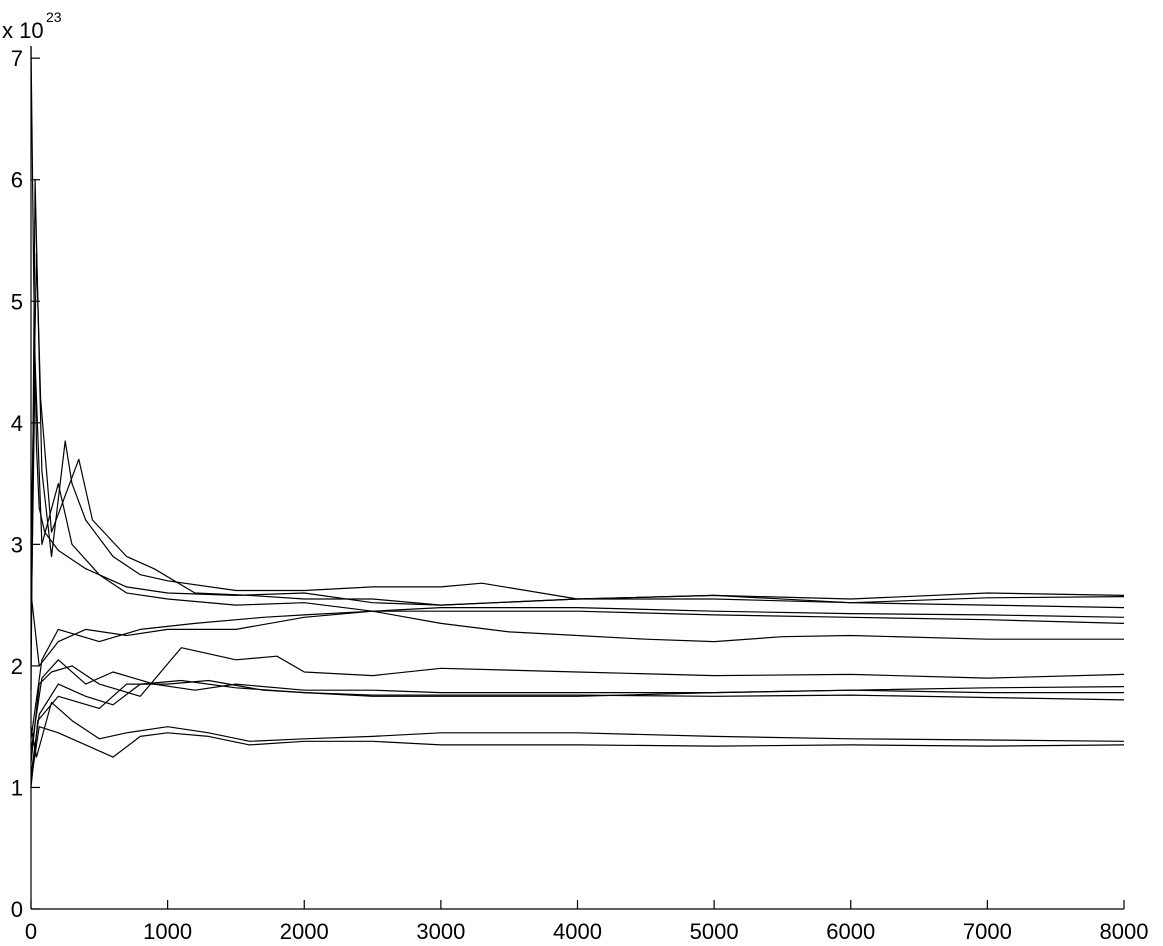 This screenshot has width=1163, height=946. Describe the element at coordinates (850, 931) in the screenshot. I see `x-tick-label: 6000` at that location.